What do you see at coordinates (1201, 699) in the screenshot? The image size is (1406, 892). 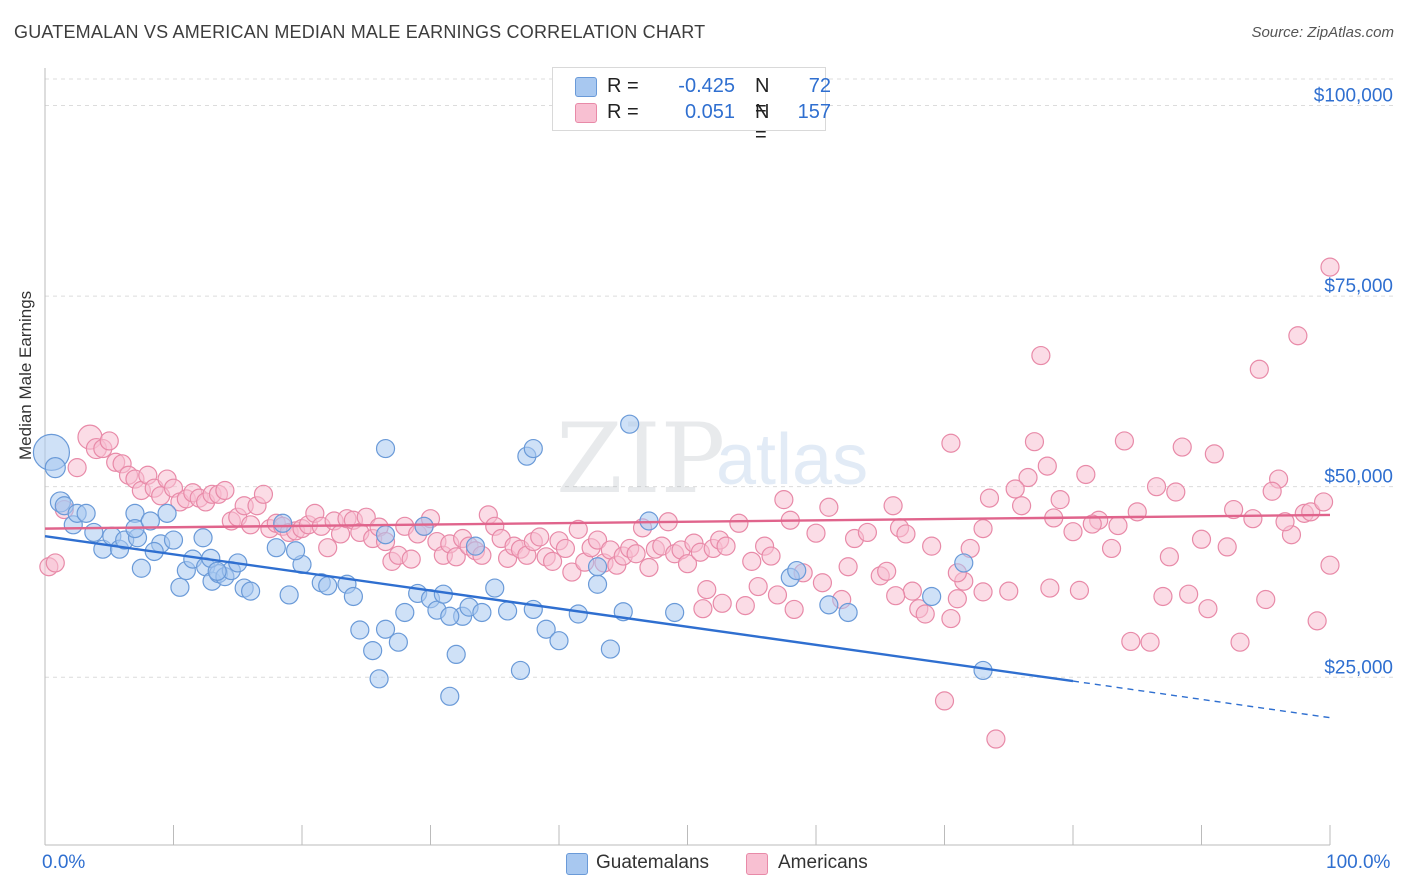 I see `trend-line-guatemalans-extension` at bounding box center [1201, 699].